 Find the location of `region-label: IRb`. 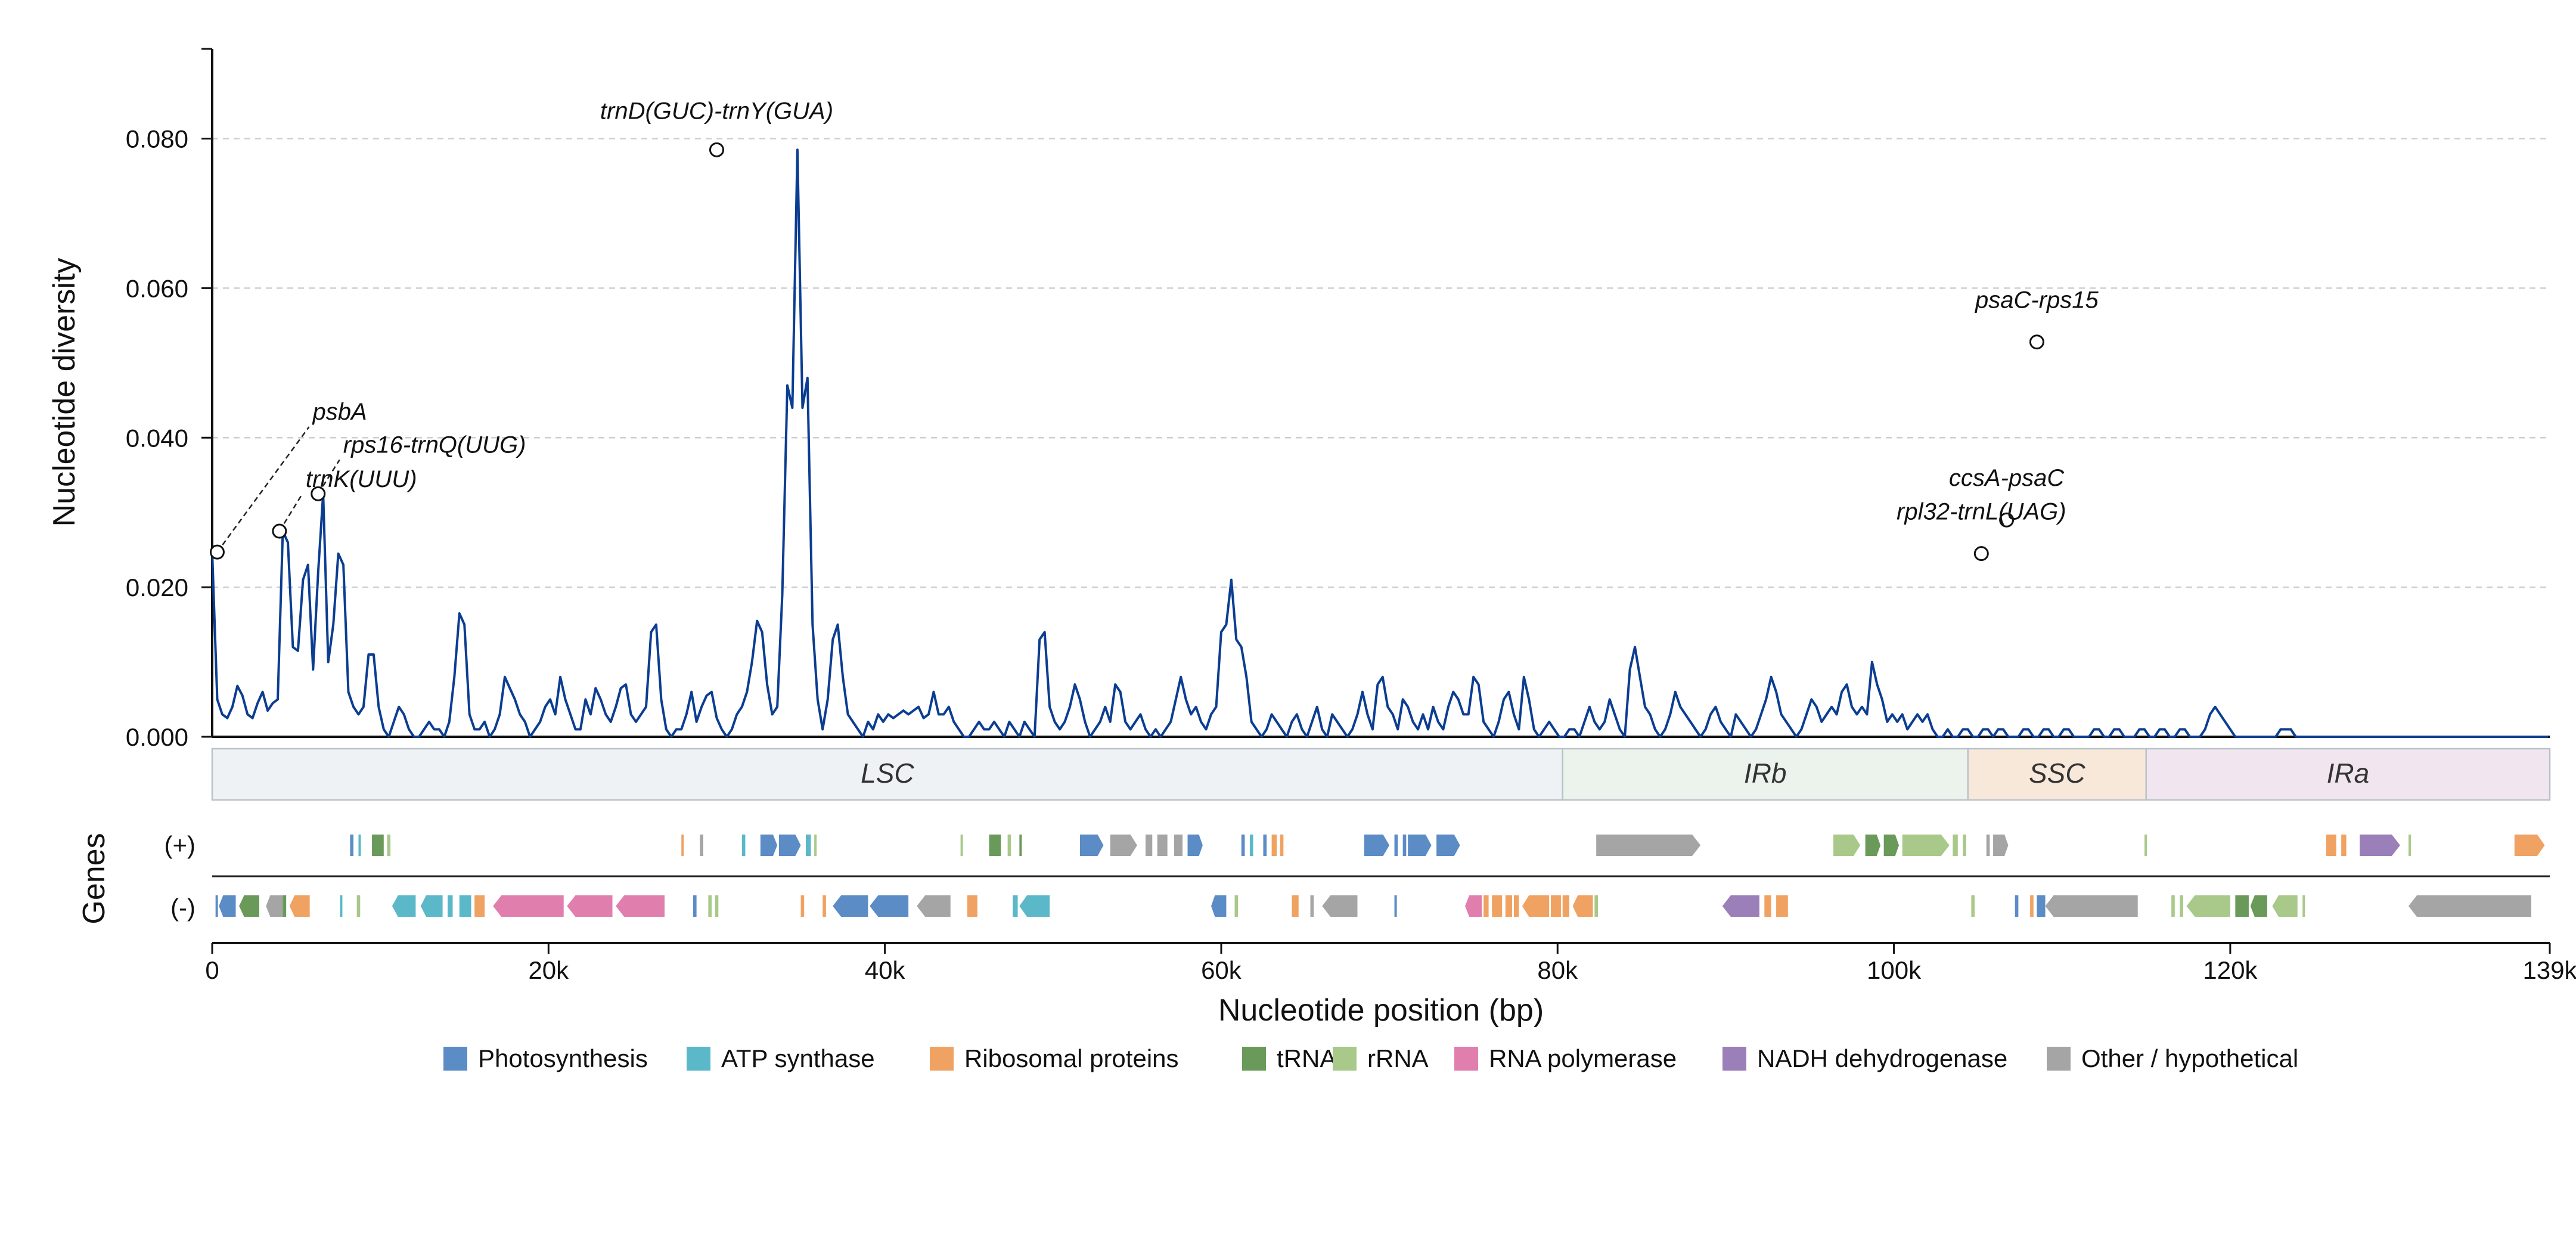

region-label: IRb is located at coordinates (1766, 773).